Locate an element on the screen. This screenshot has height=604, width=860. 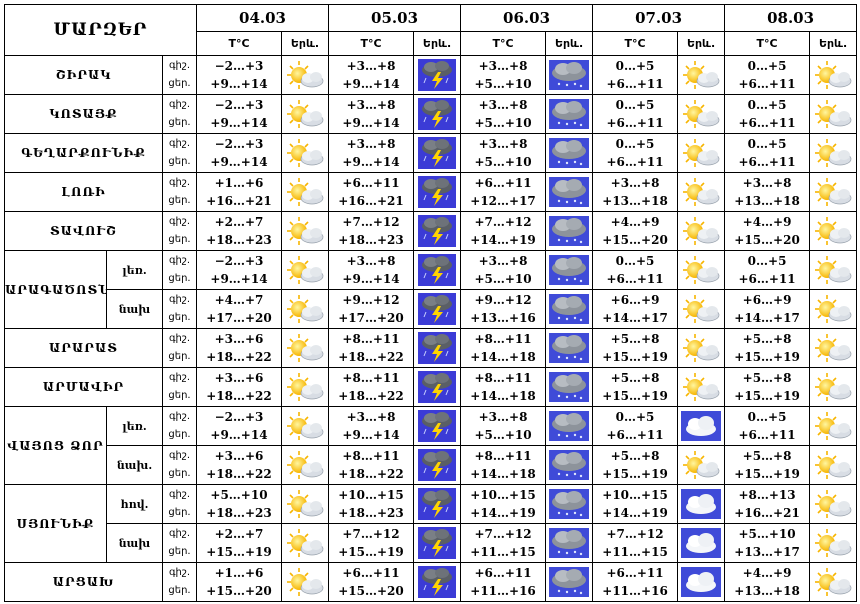
temperature-cell: +3…+6 +18…+22 is located at coordinates (239, 465).